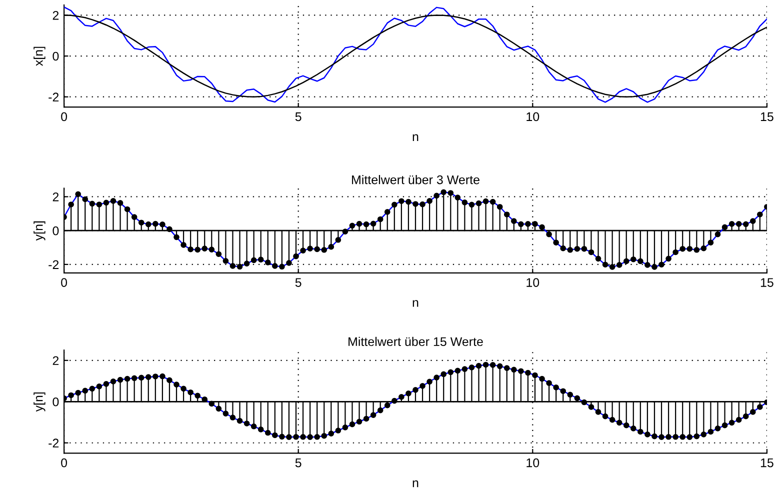 This screenshot has height=498, width=781. What do you see at coordinates (415, 341) in the screenshot?
I see `chart-title: Mittelwert über 15 Werte` at bounding box center [415, 341].